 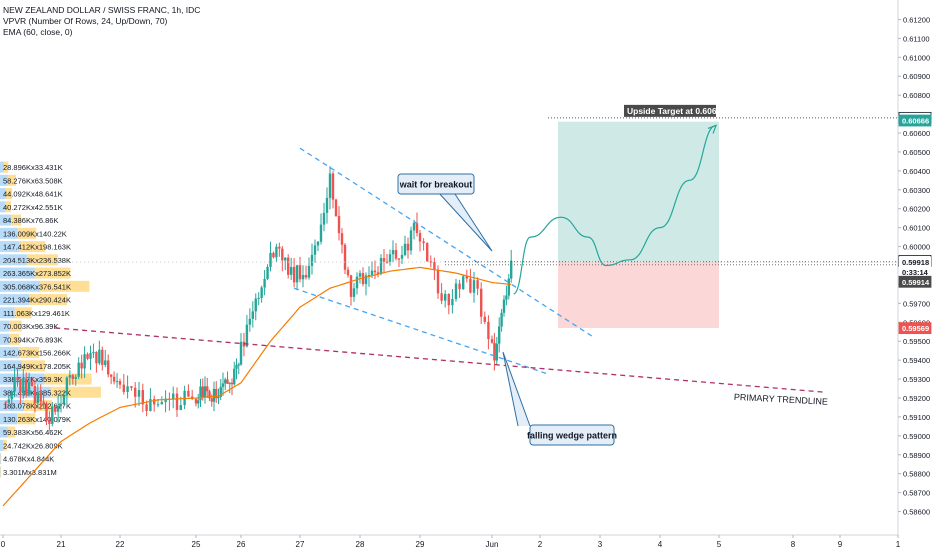 What do you see at coordinates (35, 313) in the screenshot?
I see `volume-profile-row: 111.063Kx129.461K` at bounding box center [35, 313].